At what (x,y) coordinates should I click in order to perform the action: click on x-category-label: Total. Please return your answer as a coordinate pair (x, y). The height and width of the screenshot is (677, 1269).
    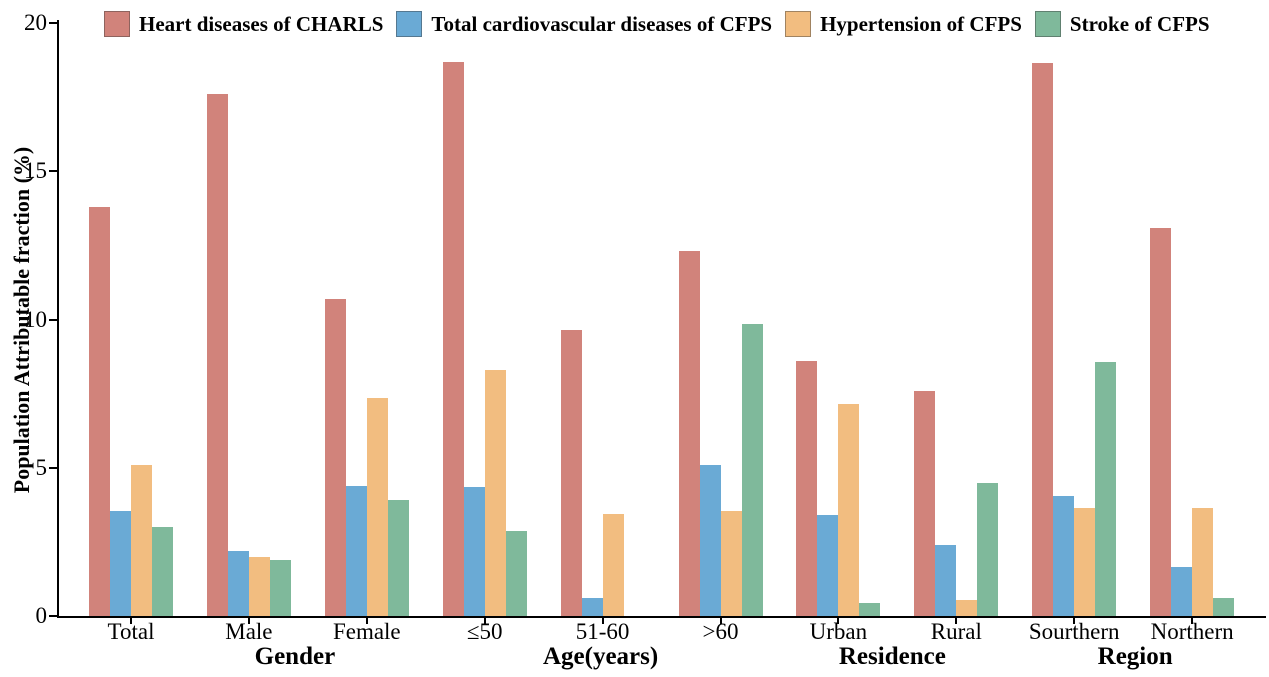
    Looking at the image, I should click on (131, 631).